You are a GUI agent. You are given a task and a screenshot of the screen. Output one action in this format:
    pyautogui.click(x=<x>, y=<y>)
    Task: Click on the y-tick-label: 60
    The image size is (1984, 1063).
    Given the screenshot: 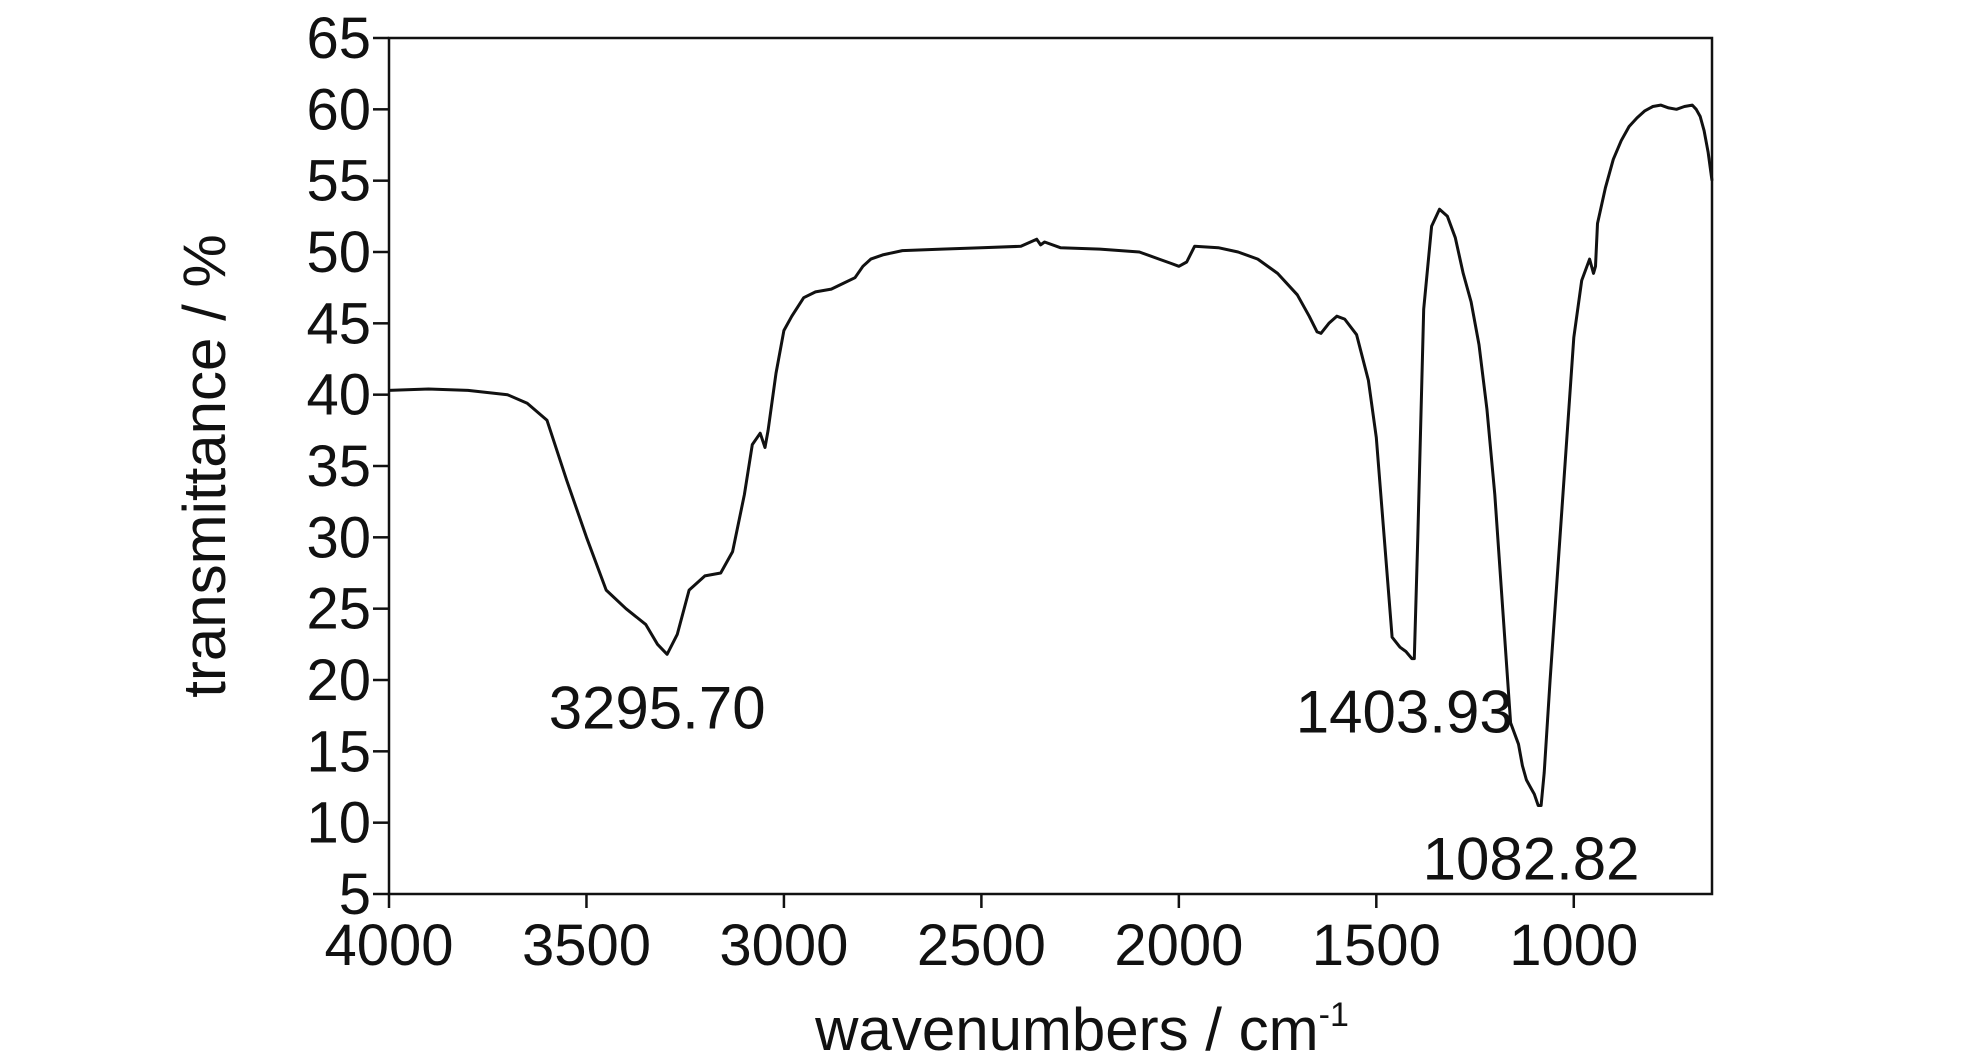 What is the action you would take?
    pyautogui.click(x=338, y=109)
    